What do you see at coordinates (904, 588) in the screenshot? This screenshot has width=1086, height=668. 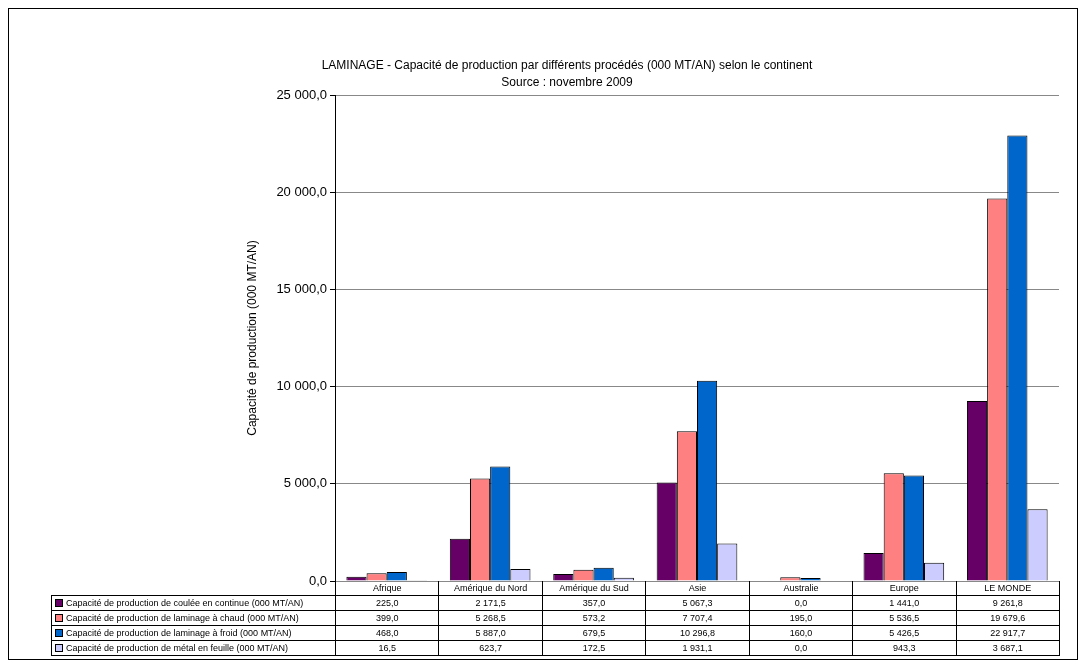 I see `x-tick-label: Europe` at bounding box center [904, 588].